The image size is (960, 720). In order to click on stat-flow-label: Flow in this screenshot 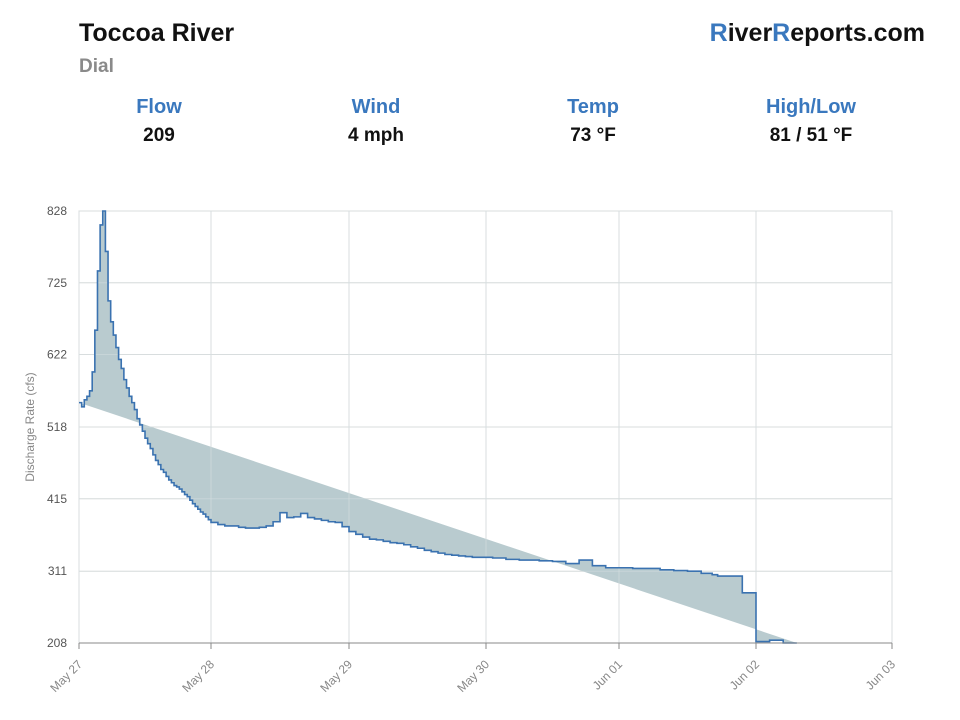, I will do `click(159, 107)`.